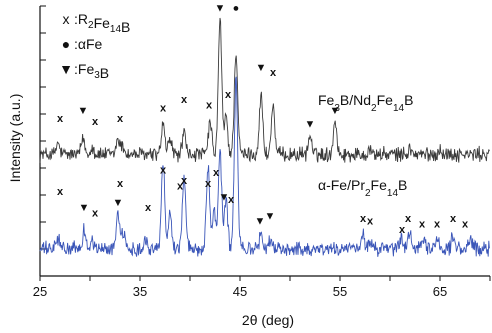  Describe the element at coordinates (240, 291) in the screenshot. I see `x-tick-label: 45` at that location.